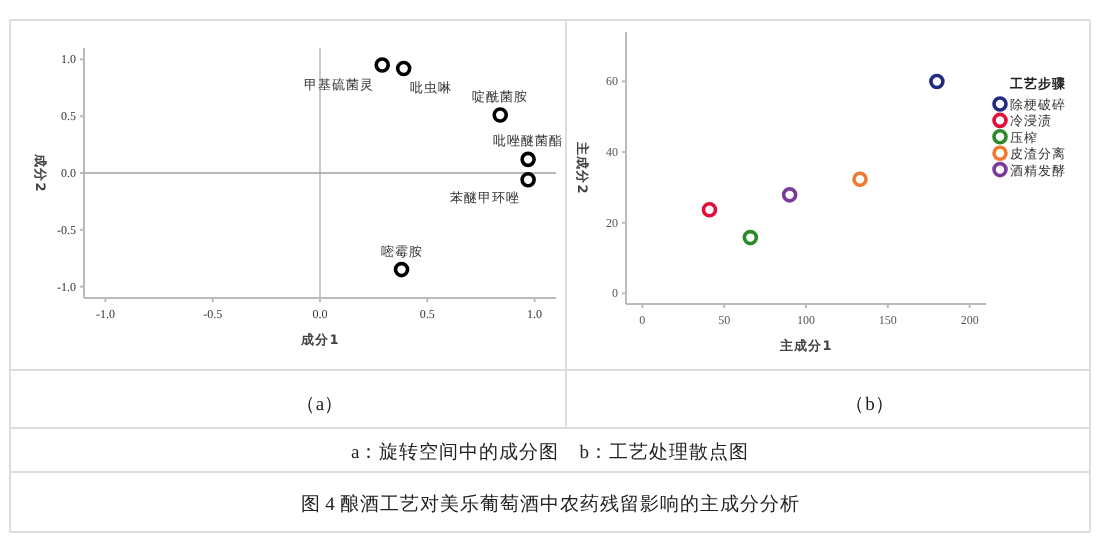 The height and width of the screenshot is (556, 1100). Describe the element at coordinates (550, 452) in the screenshot. I see `text: a：旋转空间中的成分图 b：工艺处理散点图` at that location.